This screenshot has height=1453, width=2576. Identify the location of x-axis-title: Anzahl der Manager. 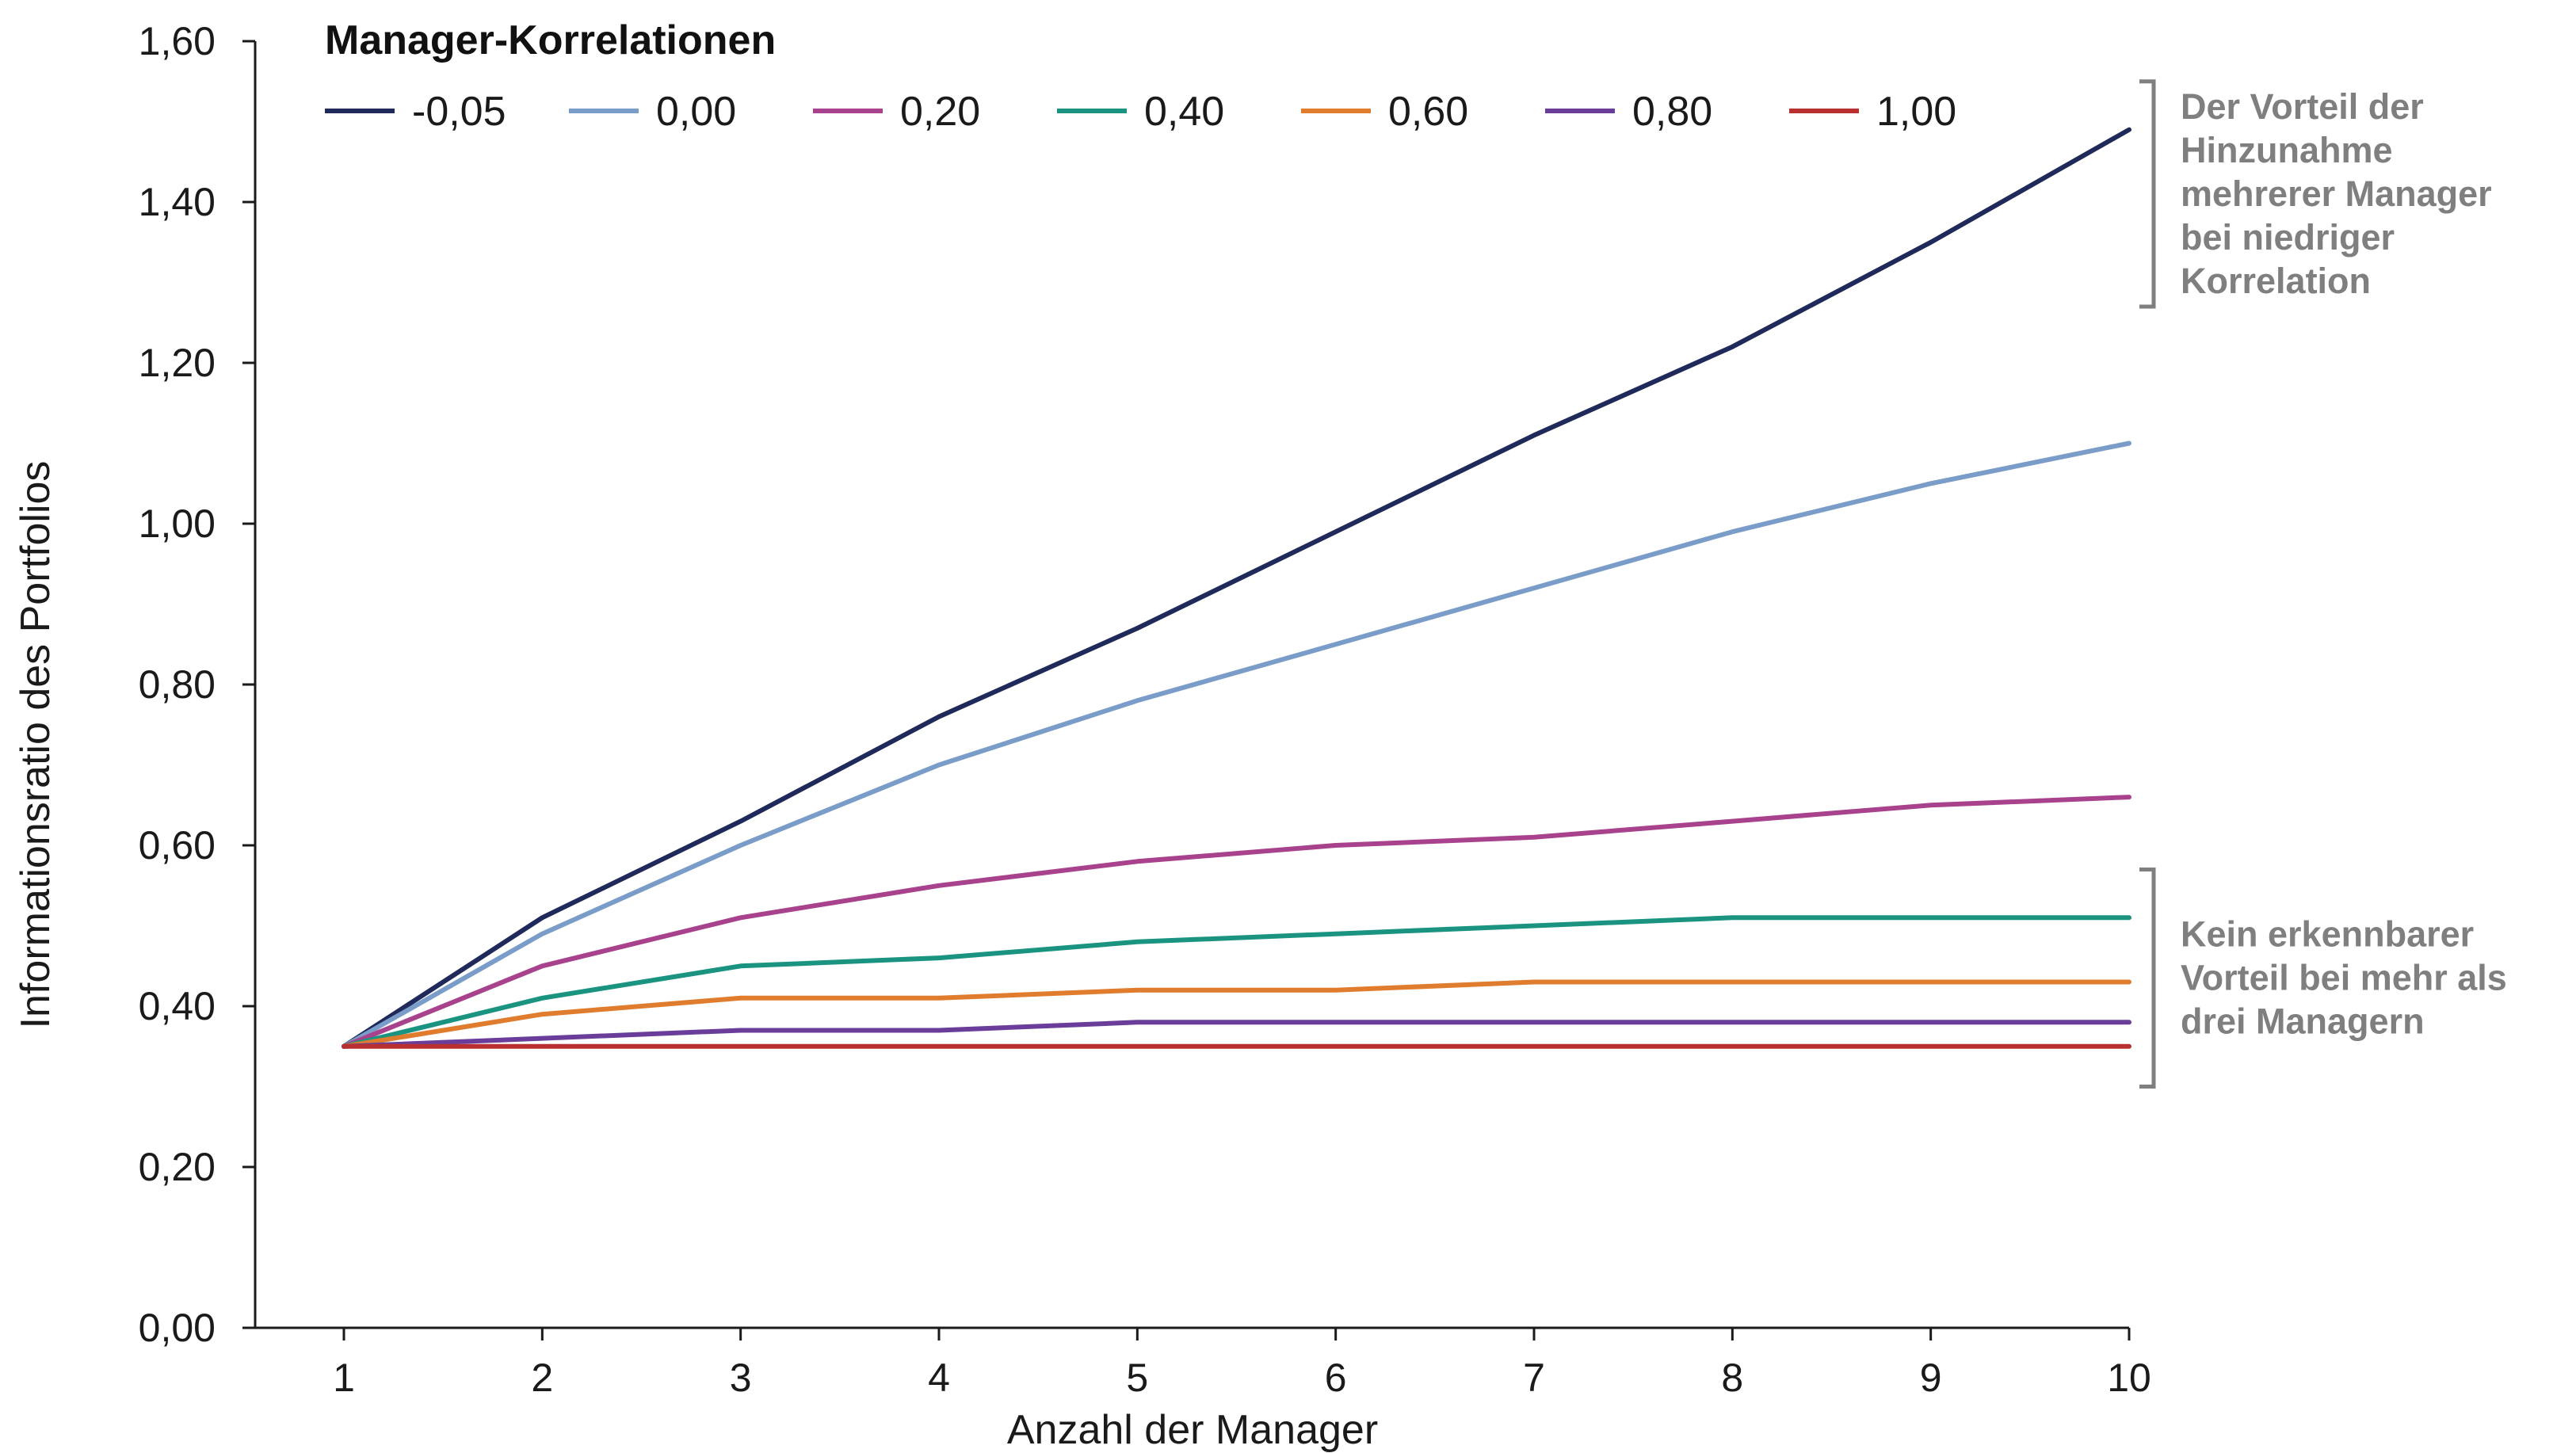
(1192, 1430).